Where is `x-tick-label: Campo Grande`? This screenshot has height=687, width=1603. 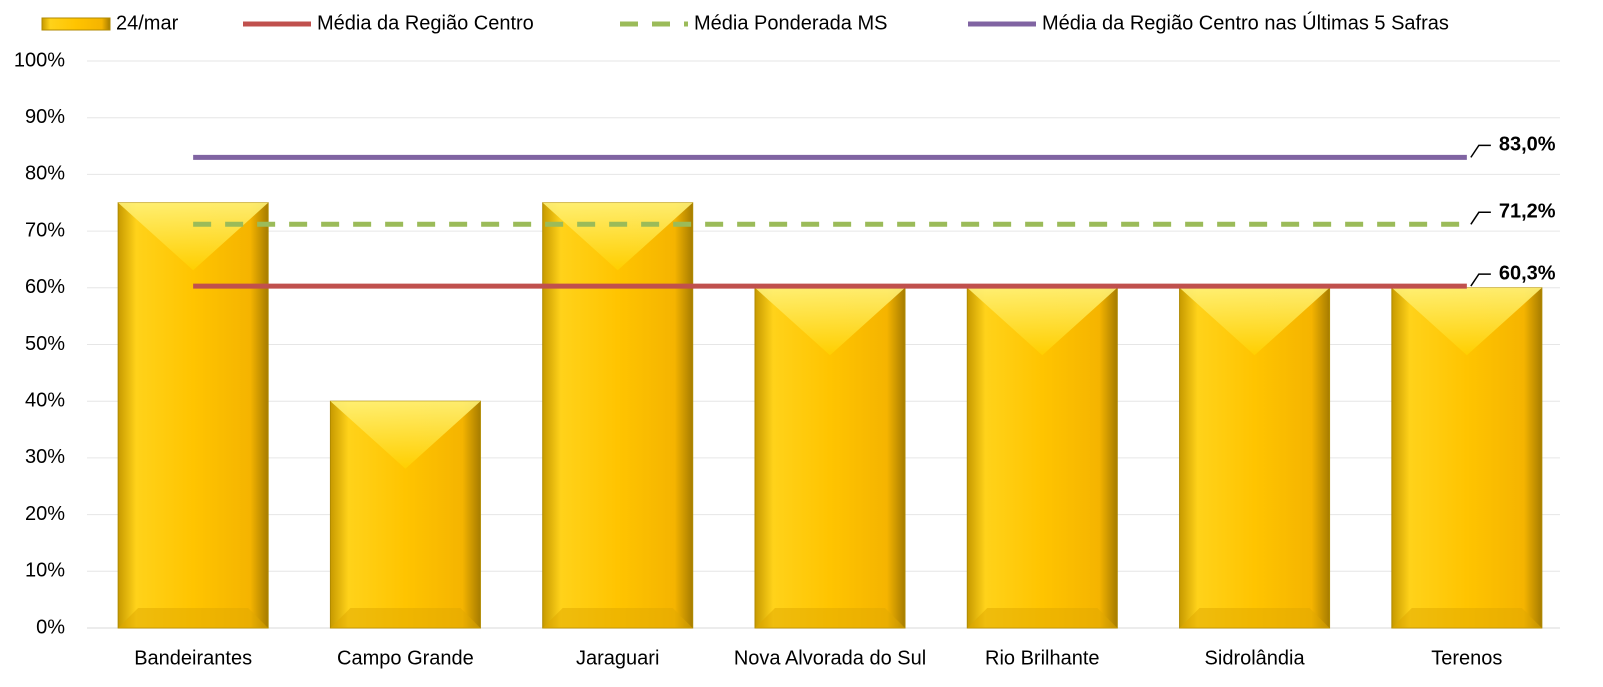 x-tick-label: Campo Grande is located at coordinates (405, 658).